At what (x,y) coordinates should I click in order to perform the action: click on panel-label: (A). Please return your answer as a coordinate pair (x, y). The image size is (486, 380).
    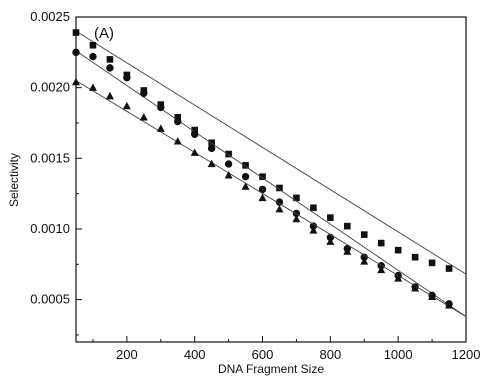
    Looking at the image, I should click on (104, 33).